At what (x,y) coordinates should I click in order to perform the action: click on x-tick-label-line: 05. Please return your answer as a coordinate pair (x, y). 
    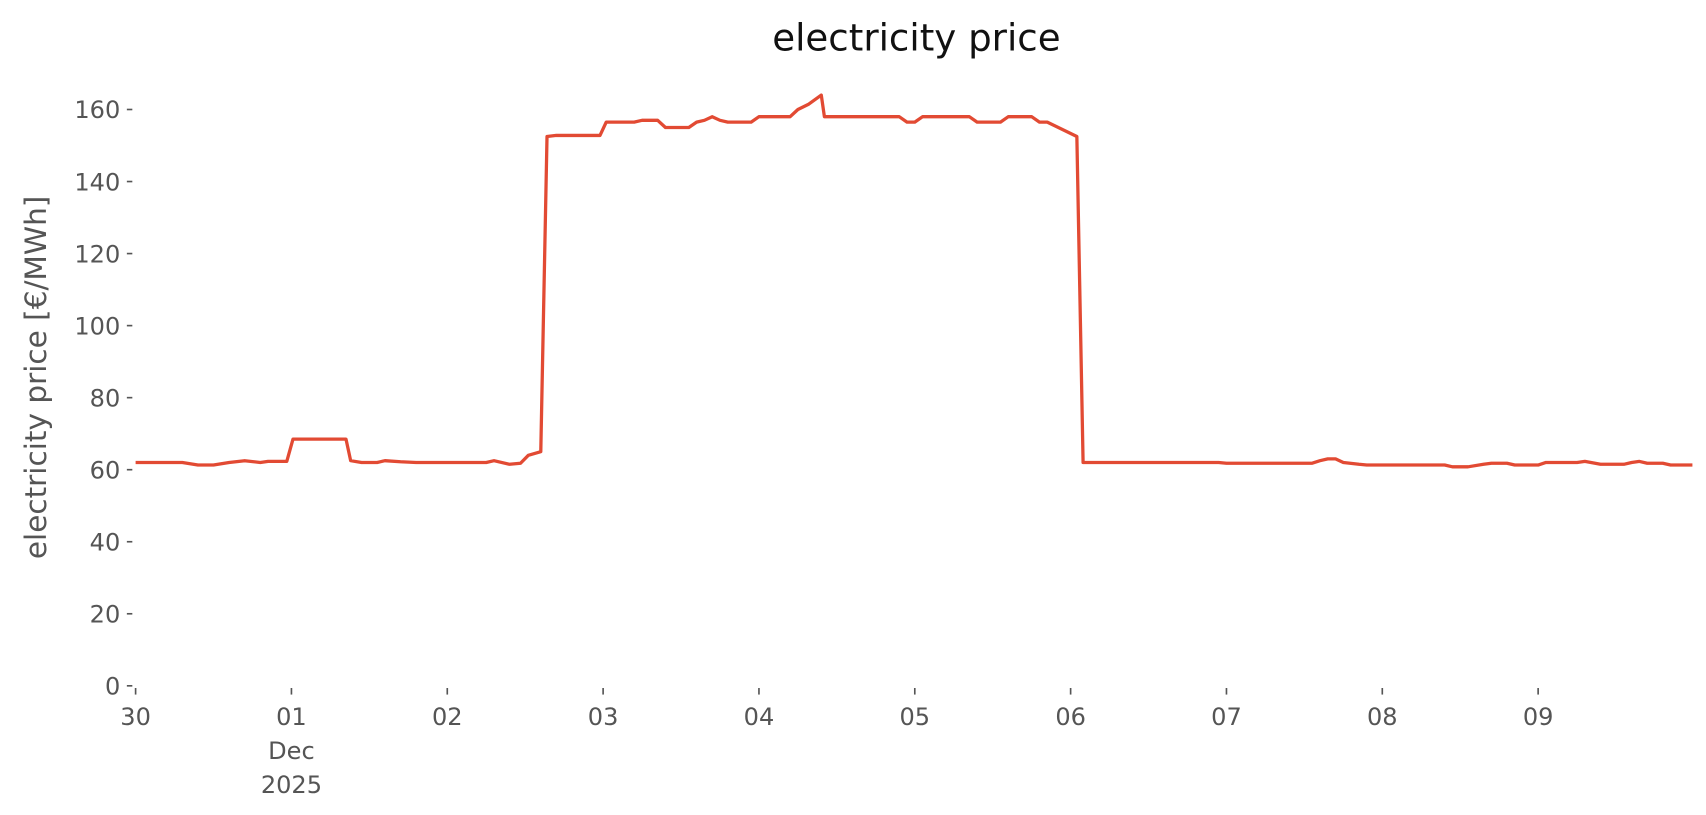
    Looking at the image, I should click on (914, 717).